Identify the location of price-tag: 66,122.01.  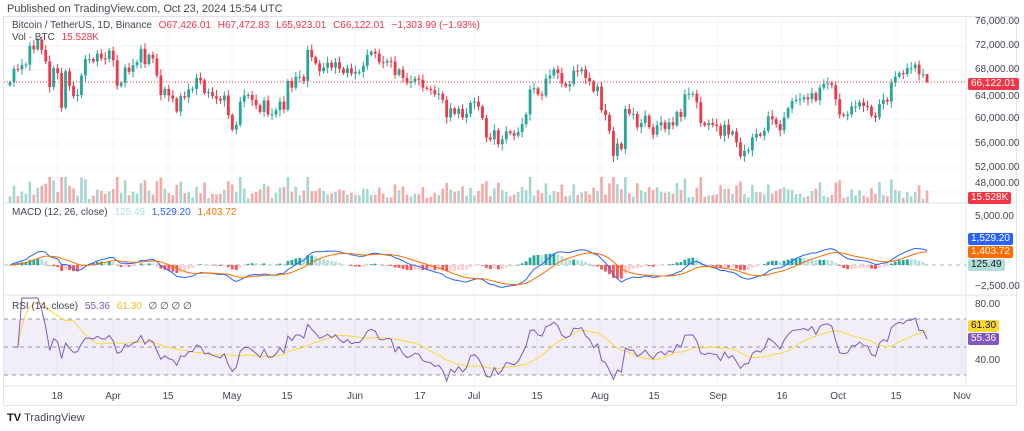
(993, 84).